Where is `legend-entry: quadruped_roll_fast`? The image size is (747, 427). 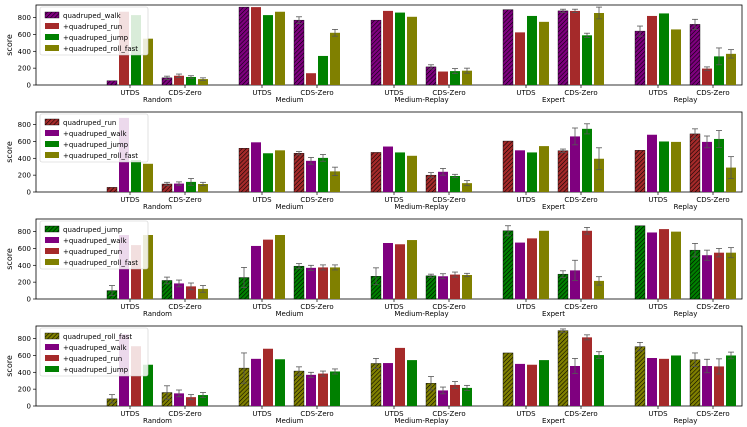 legend-entry: quadruped_roll_fast is located at coordinates (97, 337).